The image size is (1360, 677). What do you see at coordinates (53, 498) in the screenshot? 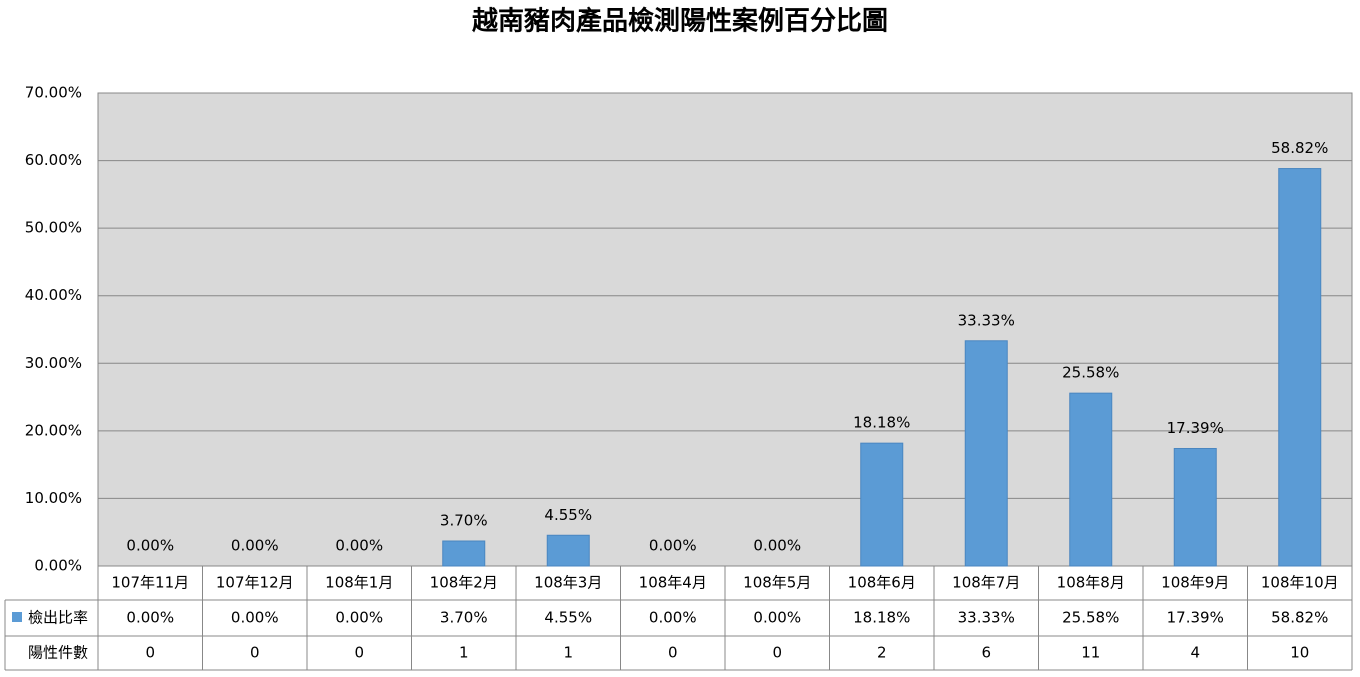
I see `y-tick-label: 10.00%` at bounding box center [53, 498].